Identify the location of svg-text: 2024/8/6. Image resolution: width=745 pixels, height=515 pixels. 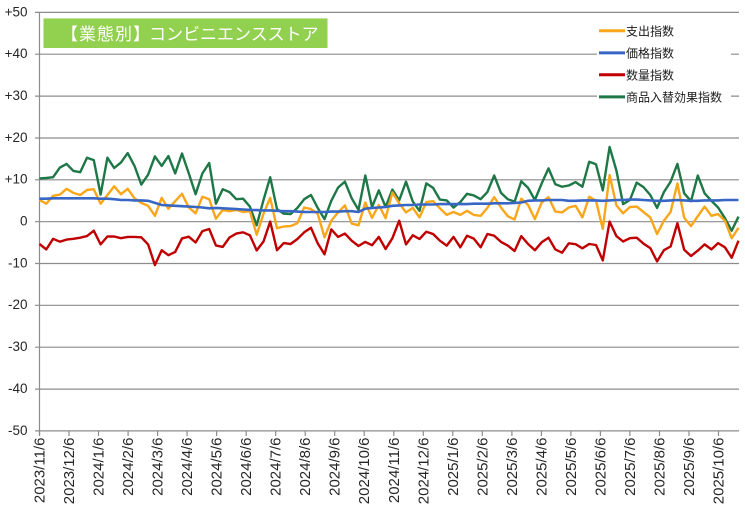
(305, 467).